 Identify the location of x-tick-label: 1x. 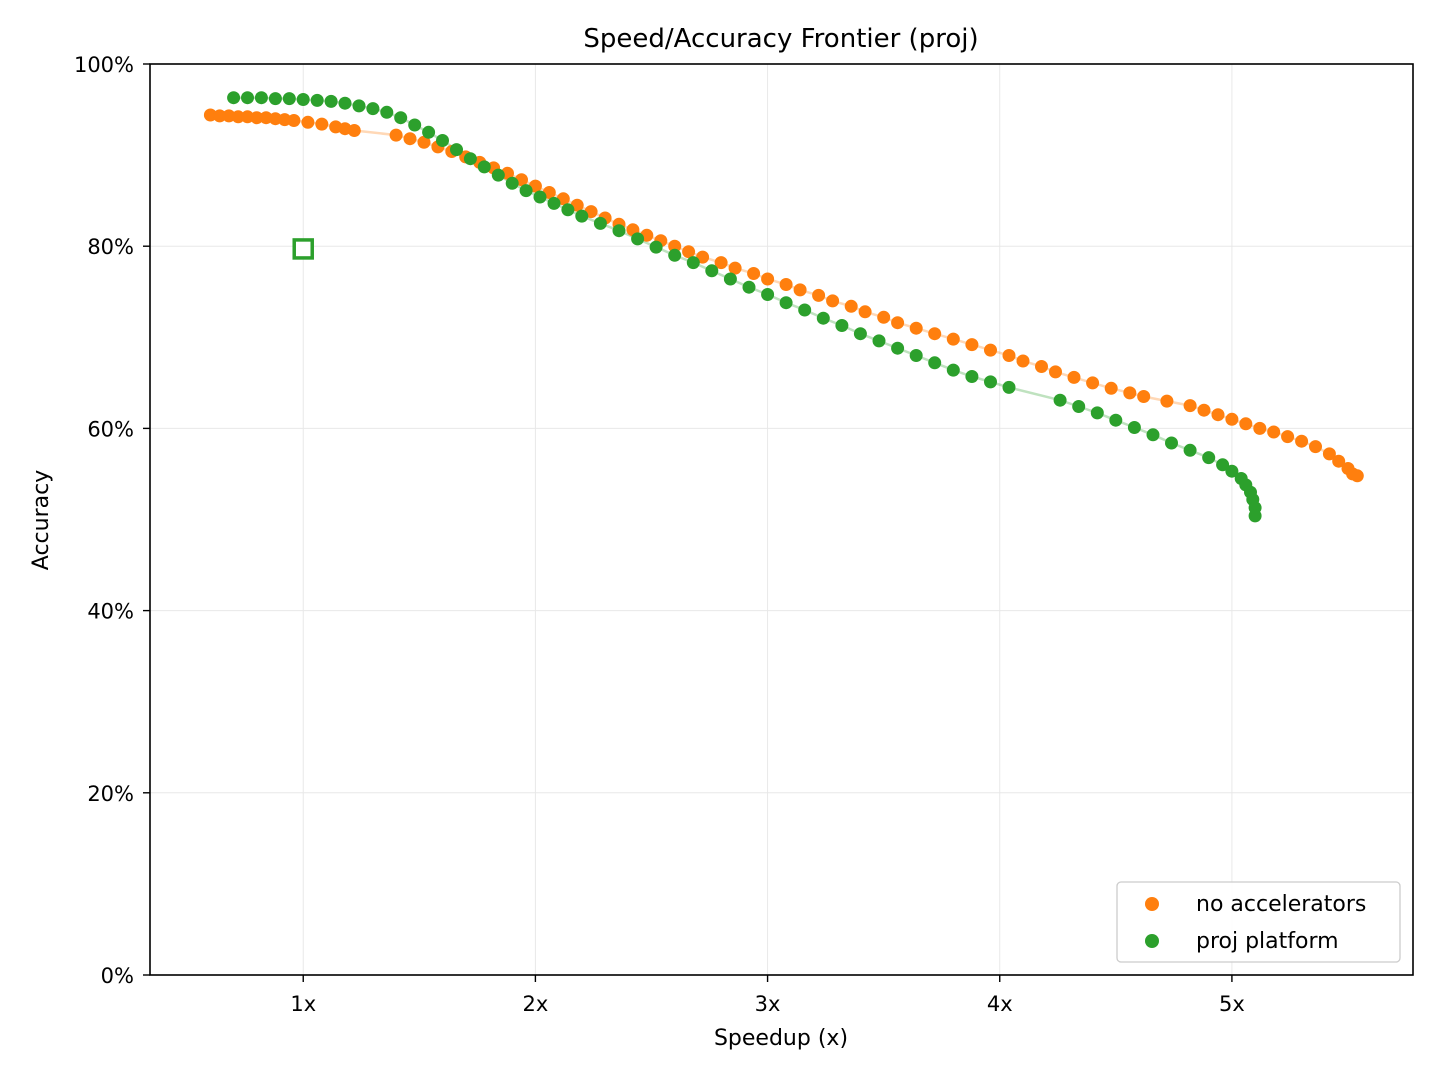
(303, 1004).